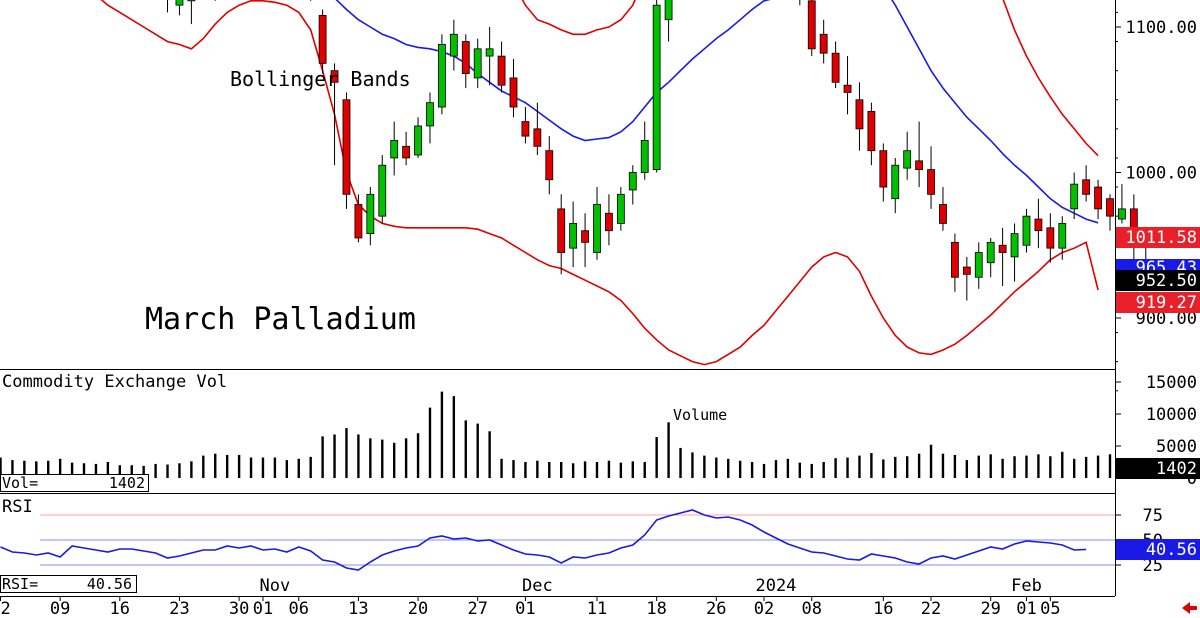  What do you see at coordinates (60, 608) in the screenshot?
I see `x-axis-tick-label: 09` at bounding box center [60, 608].